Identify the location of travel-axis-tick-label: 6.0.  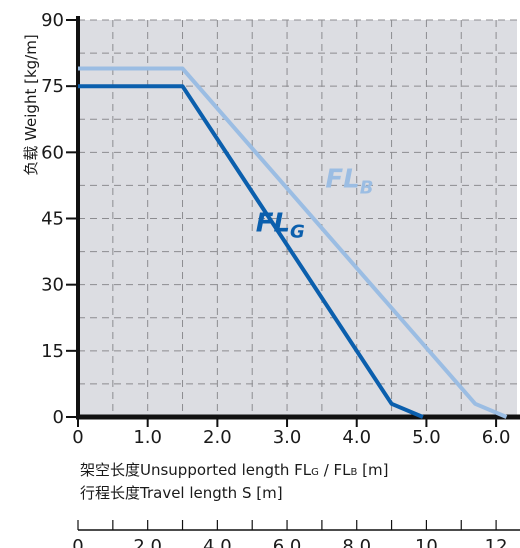
(287, 542).